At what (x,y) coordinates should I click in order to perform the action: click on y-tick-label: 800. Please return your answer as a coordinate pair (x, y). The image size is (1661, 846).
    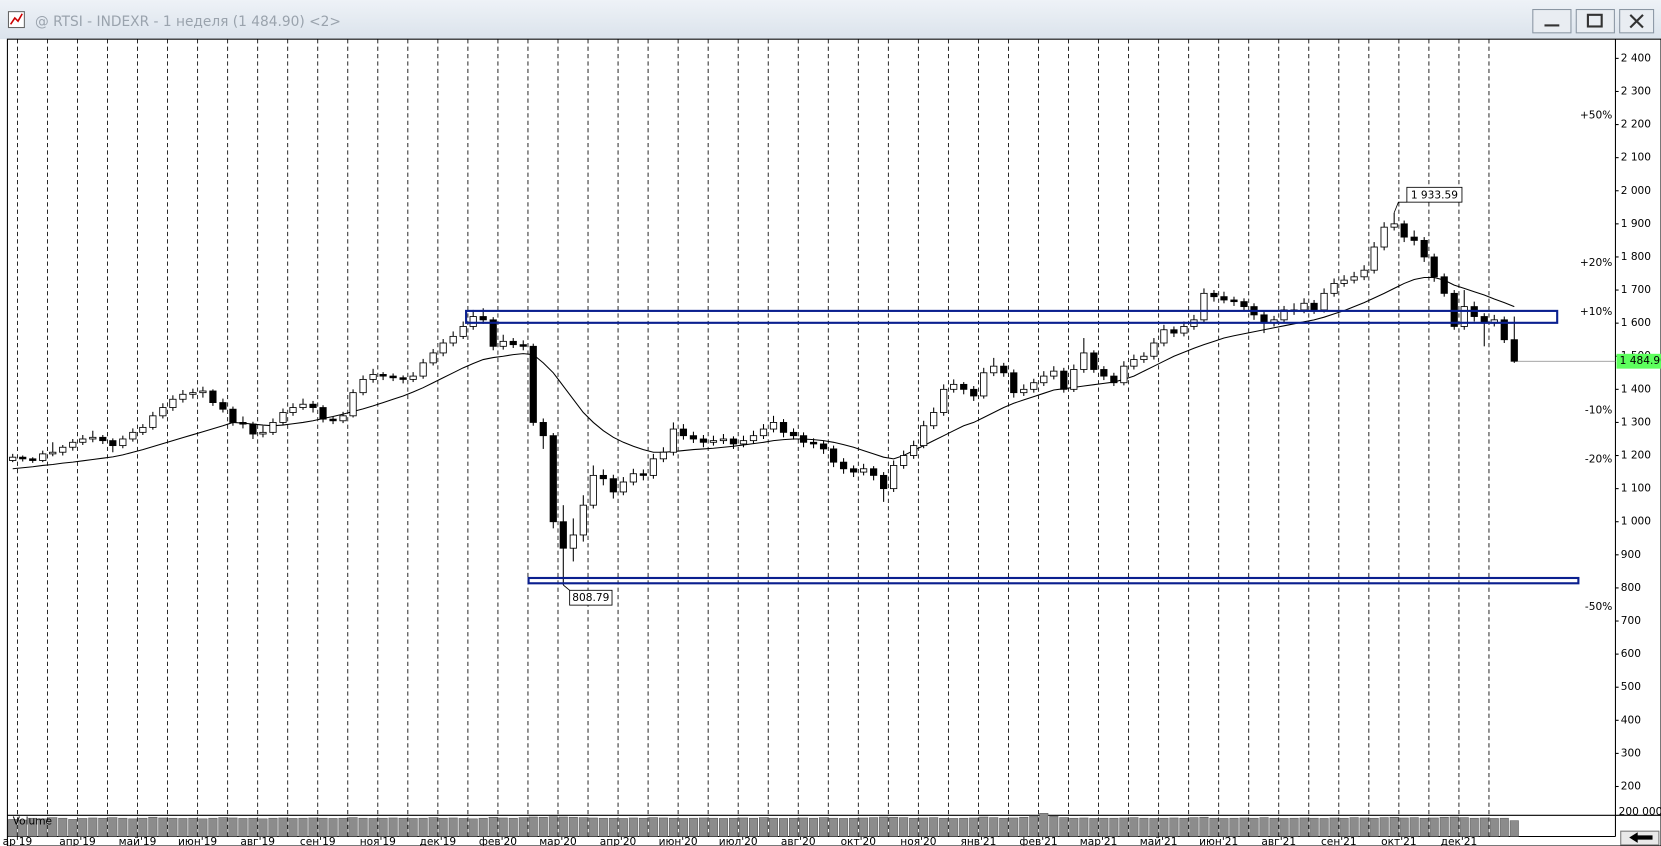
    Looking at the image, I should click on (1631, 588).